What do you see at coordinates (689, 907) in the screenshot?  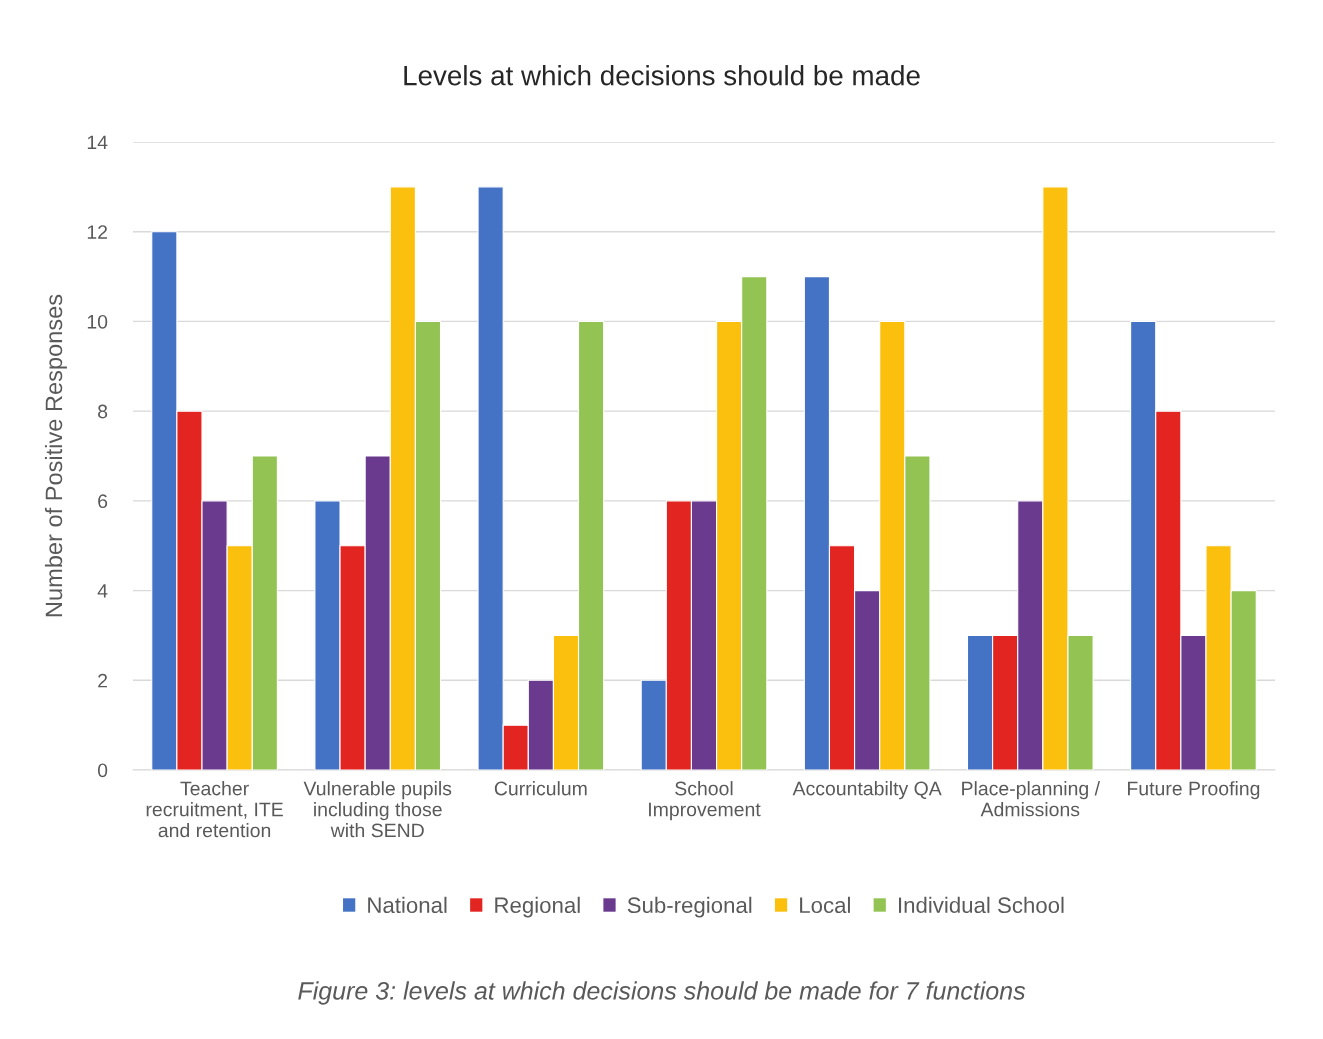 I see `legend-label: Sub-regional` at bounding box center [689, 907].